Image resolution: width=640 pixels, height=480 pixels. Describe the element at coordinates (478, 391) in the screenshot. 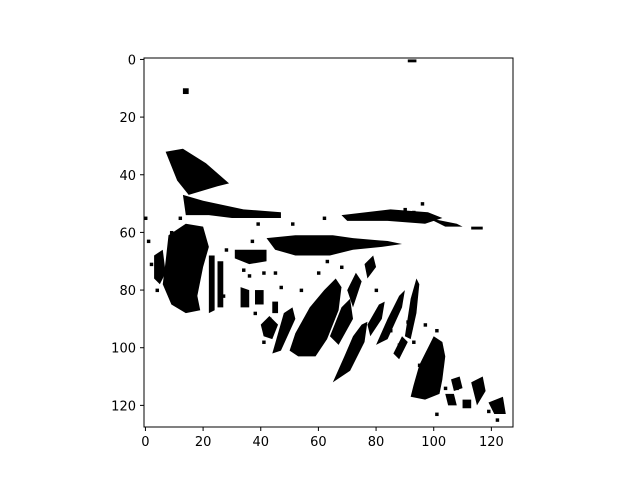

I see `pixel-region-bottom-frag-d` at that location.